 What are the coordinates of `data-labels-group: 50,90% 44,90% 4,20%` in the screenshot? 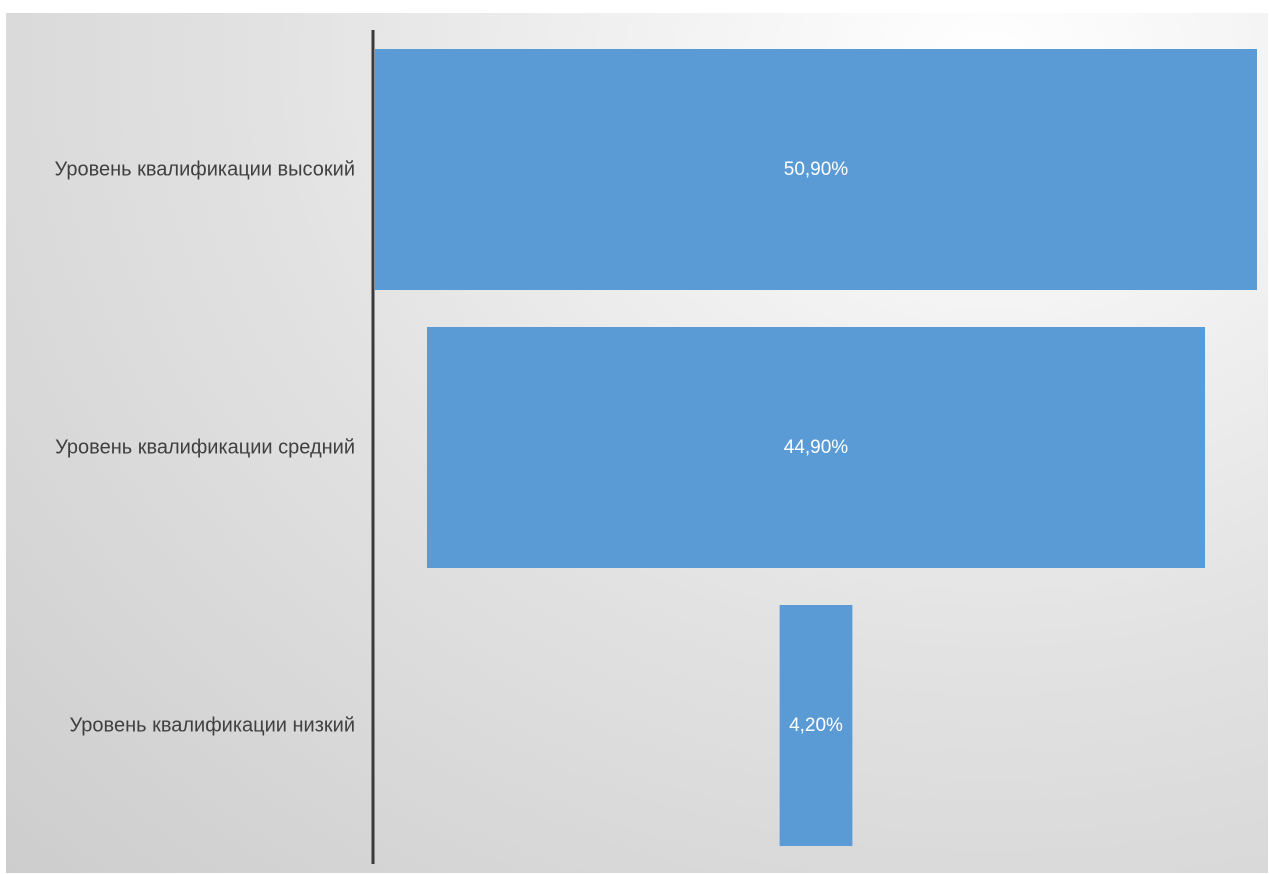 It's located at (816, 447).